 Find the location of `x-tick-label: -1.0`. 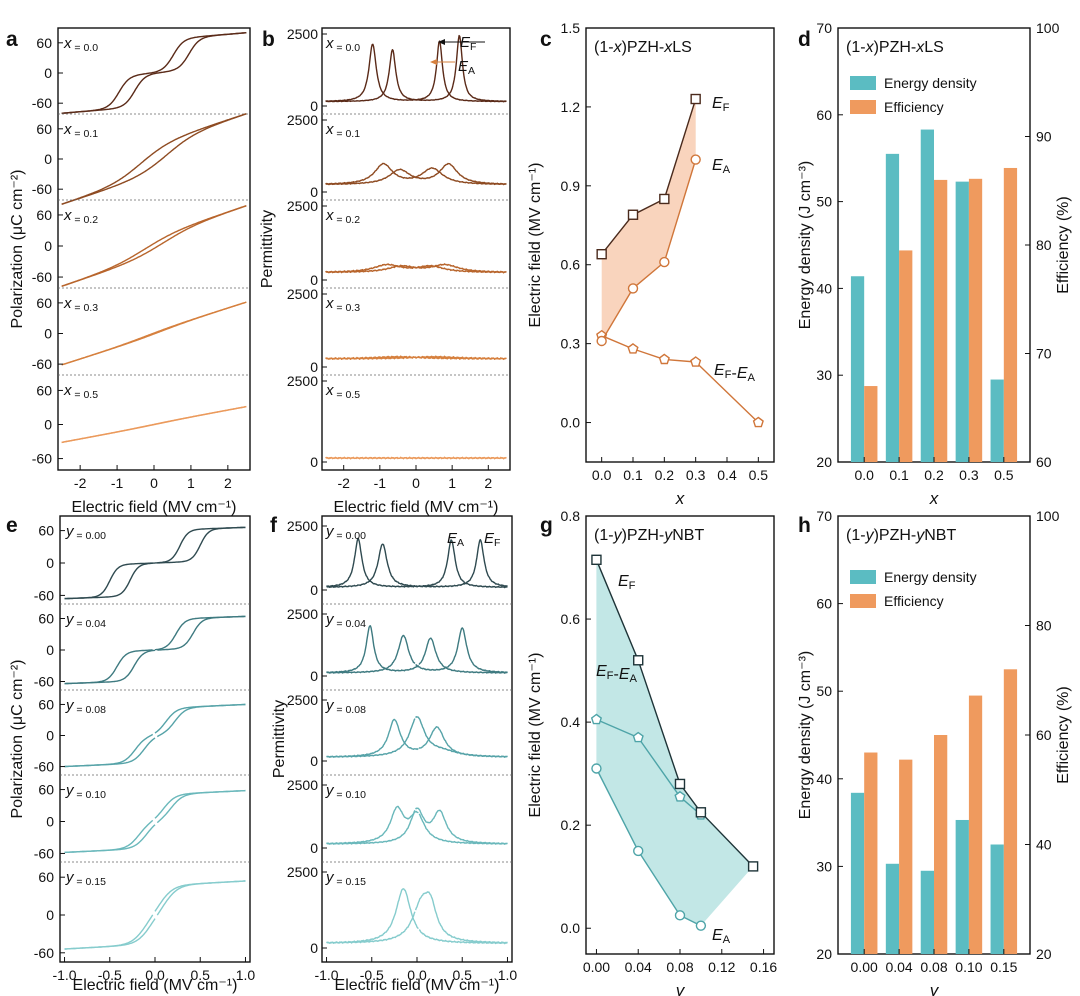

x-tick-label: -1.0 is located at coordinates (326, 975).